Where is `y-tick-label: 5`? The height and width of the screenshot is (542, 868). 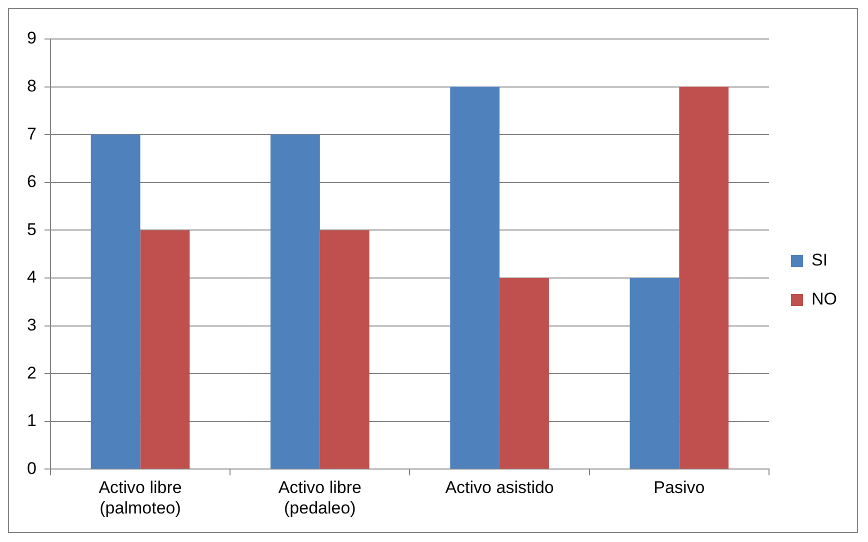 y-tick-label: 5 is located at coordinates (31, 229).